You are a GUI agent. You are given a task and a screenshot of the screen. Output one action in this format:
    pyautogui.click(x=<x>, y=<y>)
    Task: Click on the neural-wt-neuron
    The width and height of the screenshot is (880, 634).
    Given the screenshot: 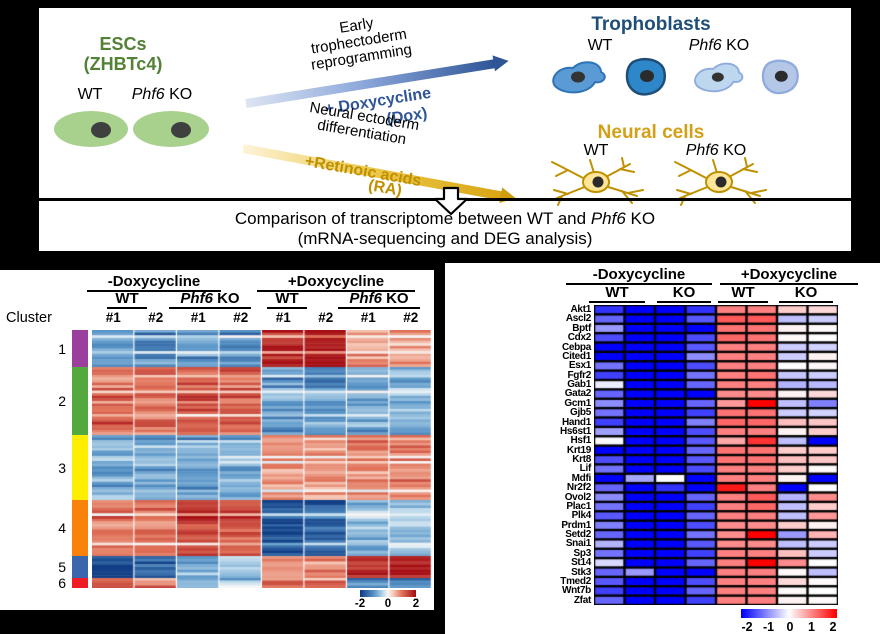 What is the action you would take?
    pyautogui.click(x=597, y=181)
    